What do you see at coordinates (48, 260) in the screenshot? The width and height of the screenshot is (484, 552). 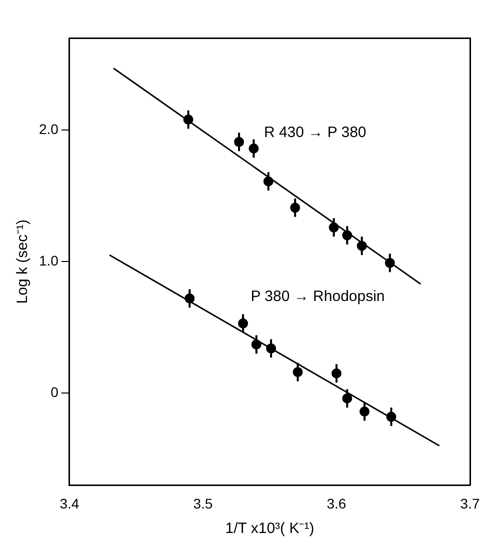 I see `y-tick-label: 1.0` at bounding box center [48, 260].